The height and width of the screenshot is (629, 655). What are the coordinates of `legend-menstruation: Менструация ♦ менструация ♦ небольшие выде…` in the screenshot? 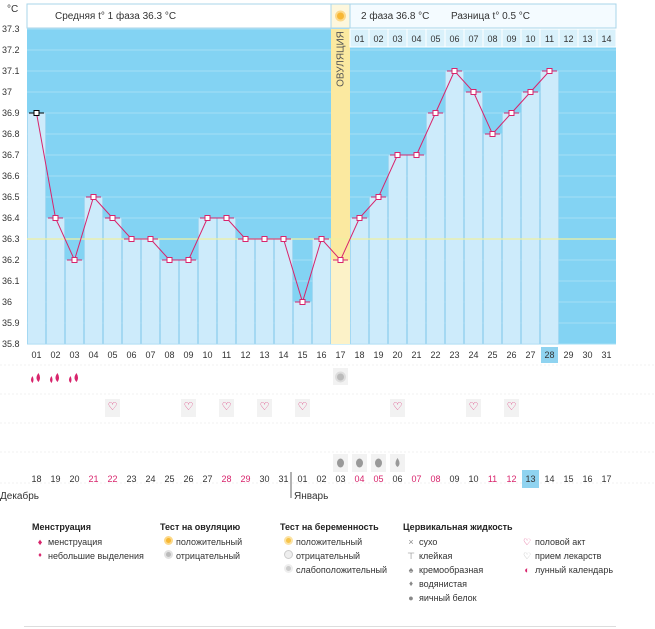 It's located at (88, 541).